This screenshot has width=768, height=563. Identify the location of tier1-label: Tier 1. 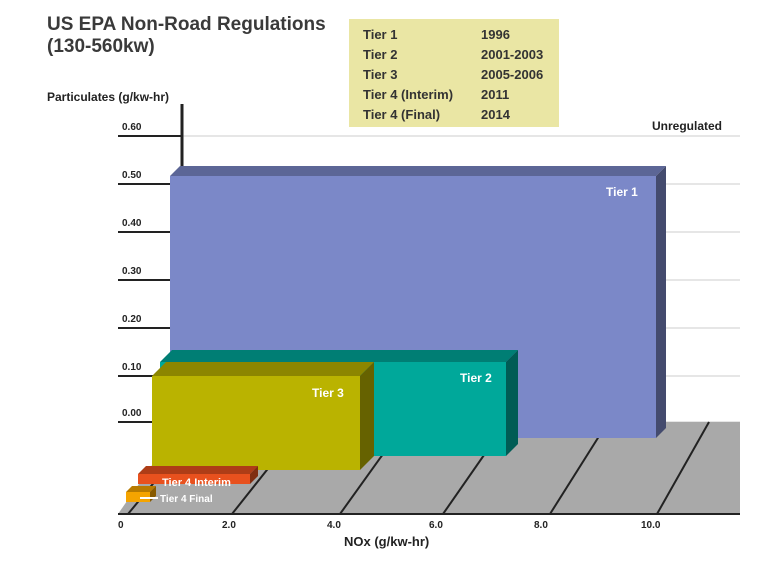
(622, 192).